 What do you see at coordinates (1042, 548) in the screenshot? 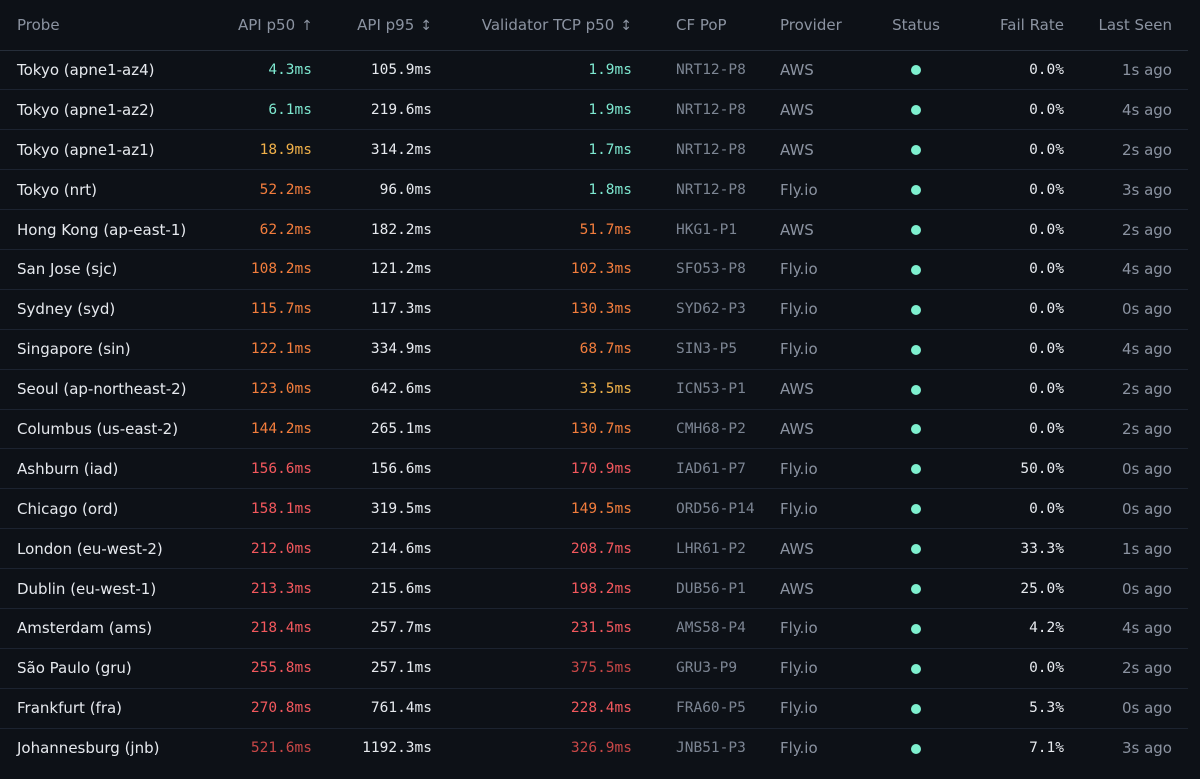
I see `fail-rate-value: 33.3%` at bounding box center [1042, 548].